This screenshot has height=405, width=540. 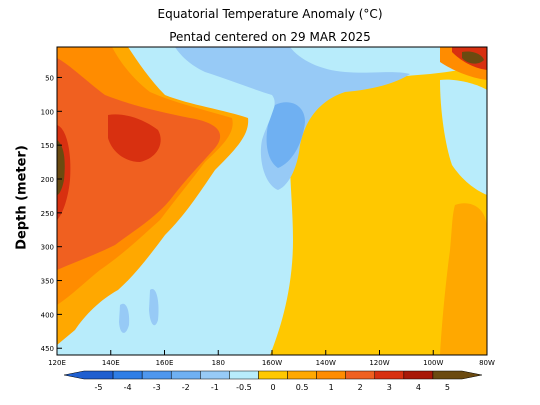 What do you see at coordinates (157, 387) in the screenshot?
I see `colorbar-tick-label: -3` at bounding box center [157, 387].